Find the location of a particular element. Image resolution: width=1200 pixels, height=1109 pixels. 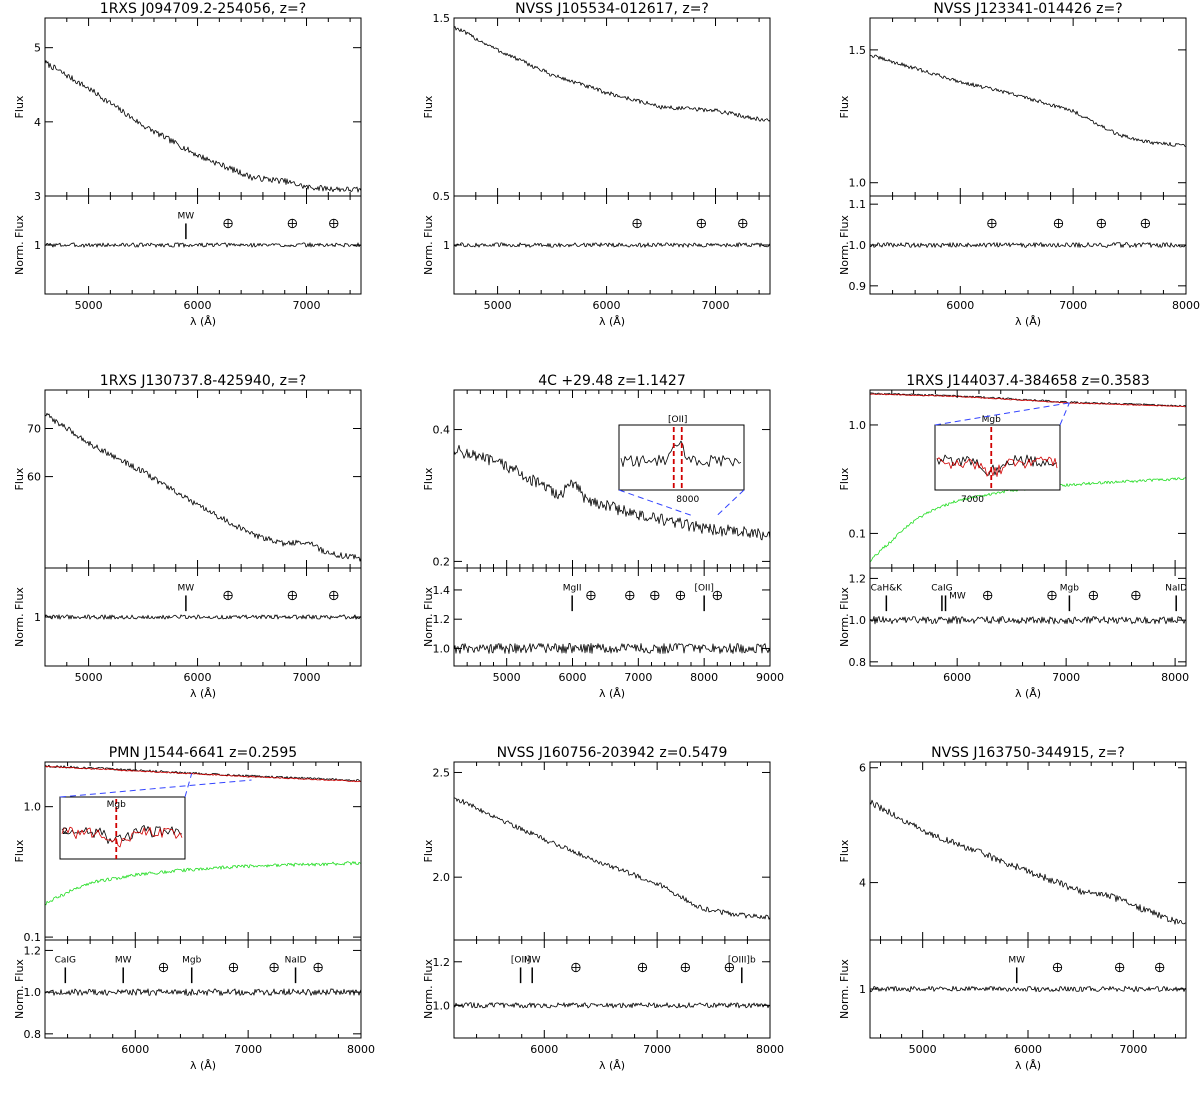

y-tick-label: 60 is located at coordinates (34, 477).